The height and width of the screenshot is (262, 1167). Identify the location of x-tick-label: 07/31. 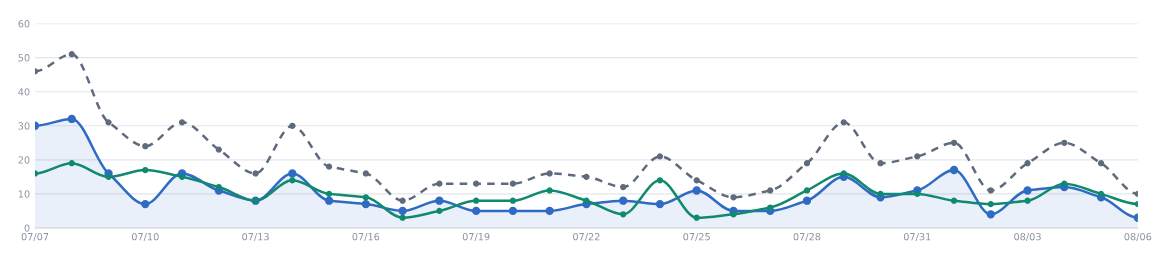
(917, 237).